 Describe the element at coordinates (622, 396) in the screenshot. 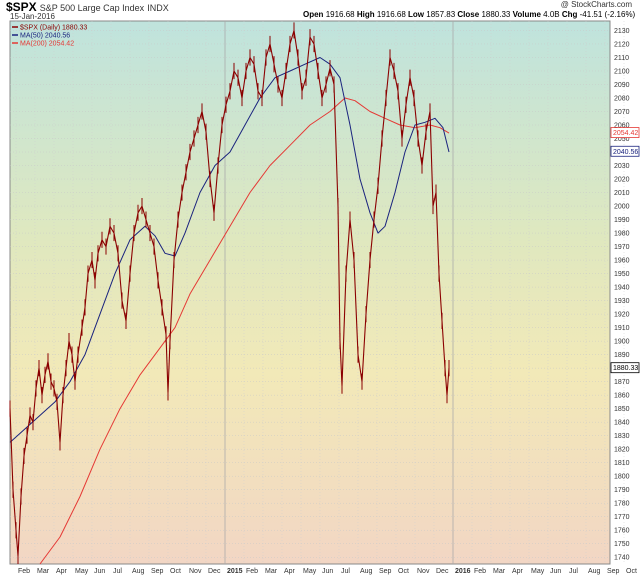

I see `y-tick-label: 1860` at that location.